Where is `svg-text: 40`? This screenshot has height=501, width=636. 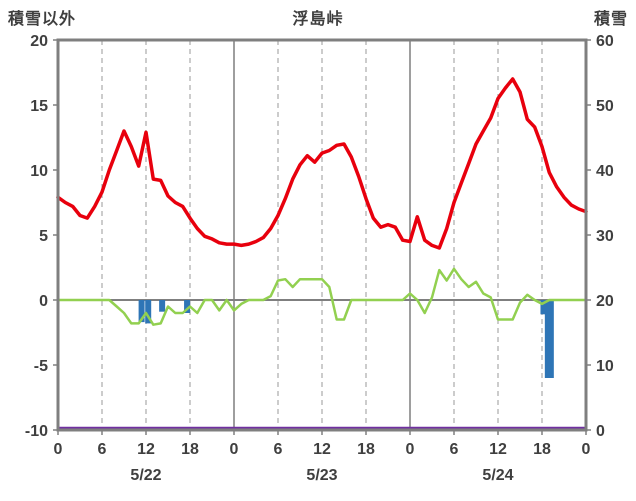 svg-text: 40 is located at coordinates (605, 171).